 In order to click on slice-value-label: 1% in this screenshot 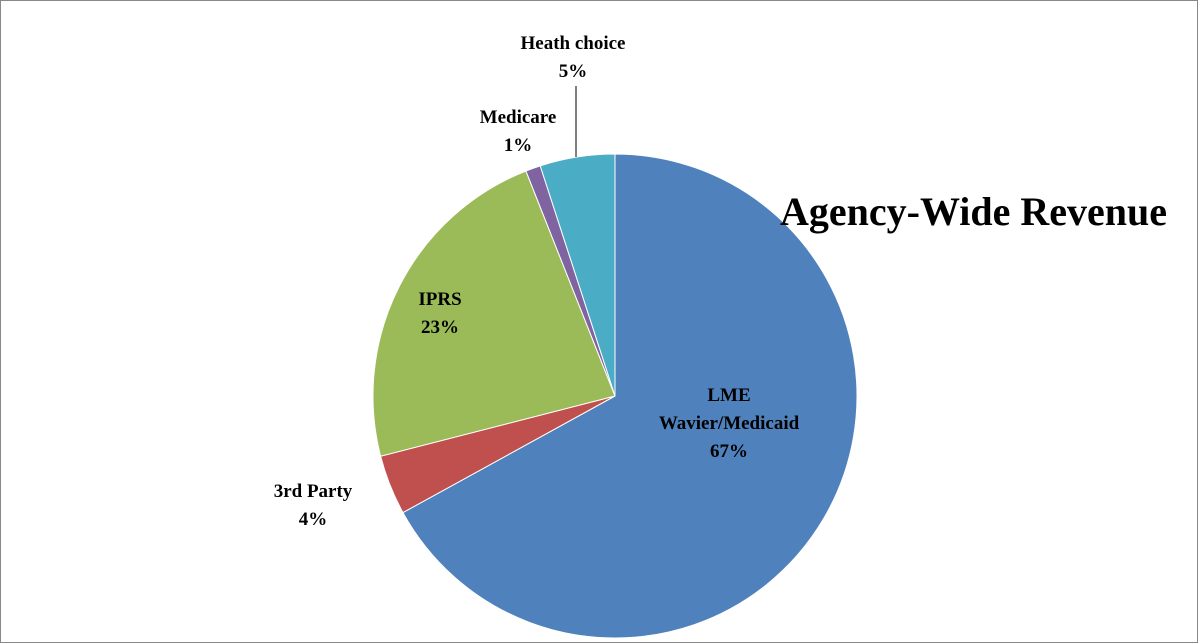, I will do `click(518, 145)`.